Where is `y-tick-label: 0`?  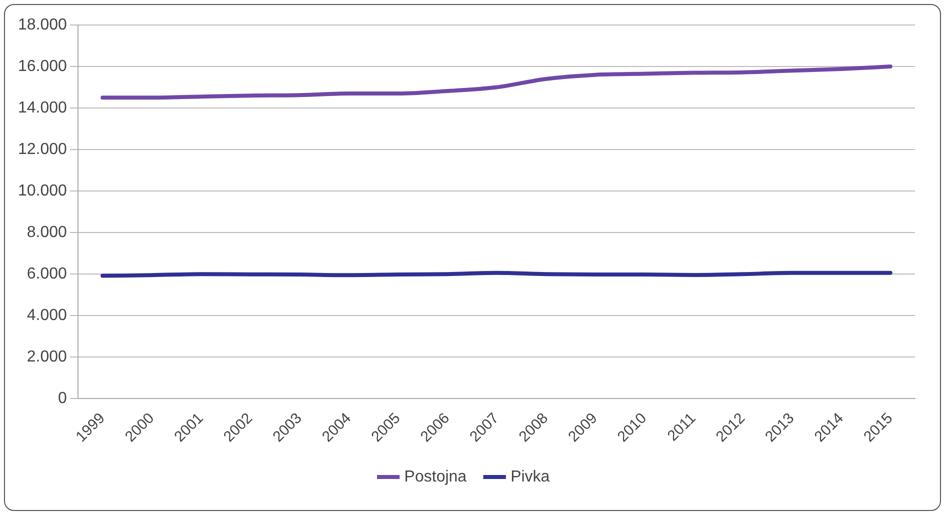 y-tick-label: 0 is located at coordinates (63, 399).